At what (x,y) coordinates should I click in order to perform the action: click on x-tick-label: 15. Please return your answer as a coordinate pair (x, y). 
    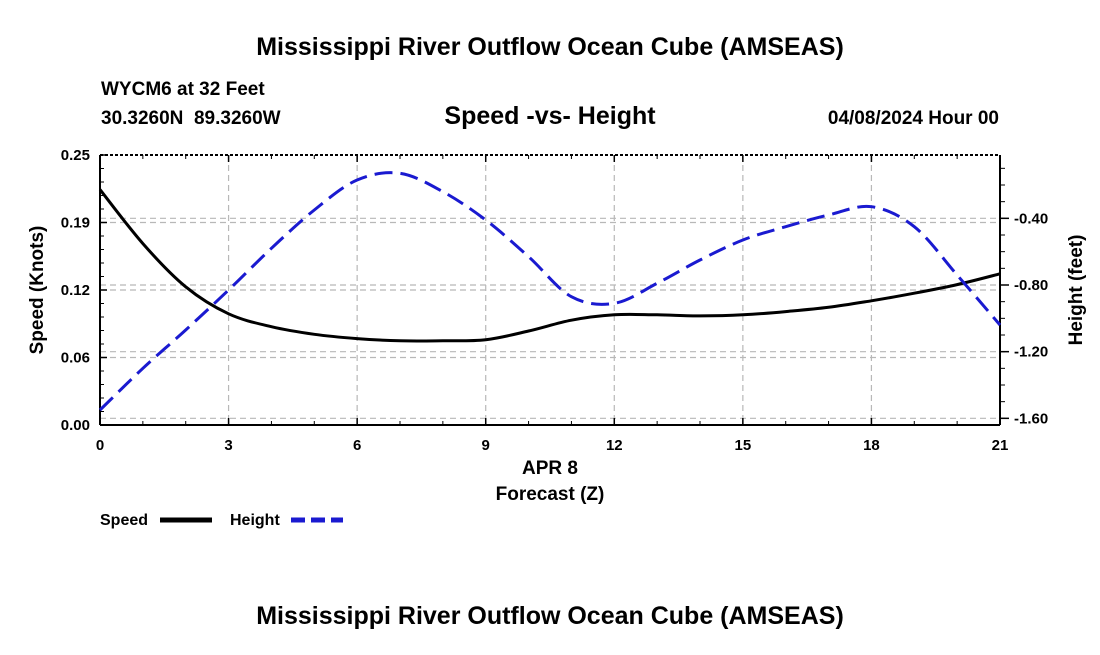
    Looking at the image, I should click on (743, 445).